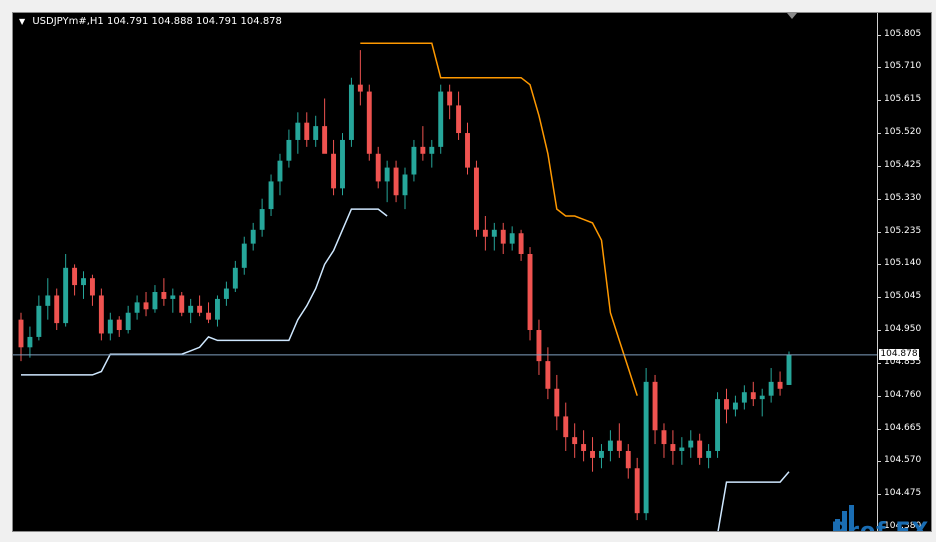 Image resolution: width=936 pixels, height=542 pixels. I want to click on price-axis-label: 105.520, so click(903, 132).